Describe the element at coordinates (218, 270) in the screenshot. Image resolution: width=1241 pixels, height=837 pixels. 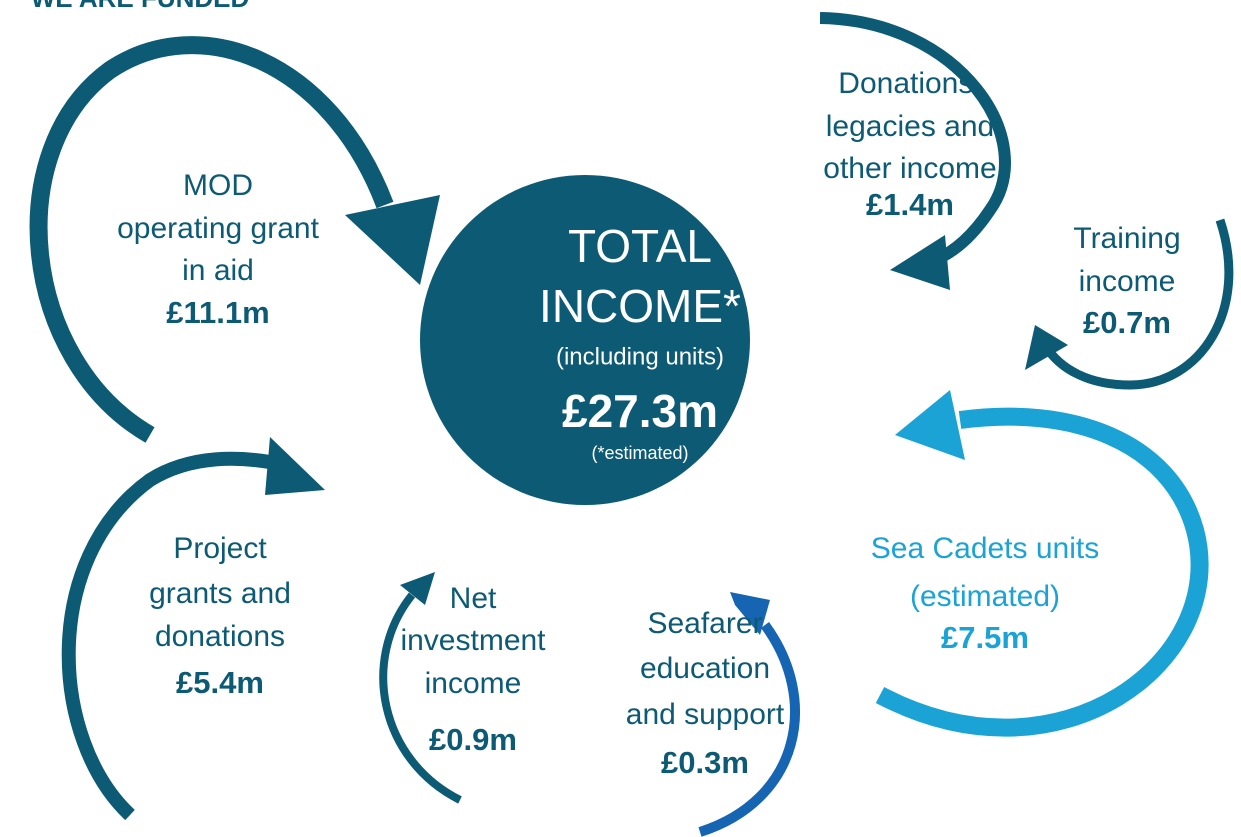
I see `source-label: in aid` at that location.